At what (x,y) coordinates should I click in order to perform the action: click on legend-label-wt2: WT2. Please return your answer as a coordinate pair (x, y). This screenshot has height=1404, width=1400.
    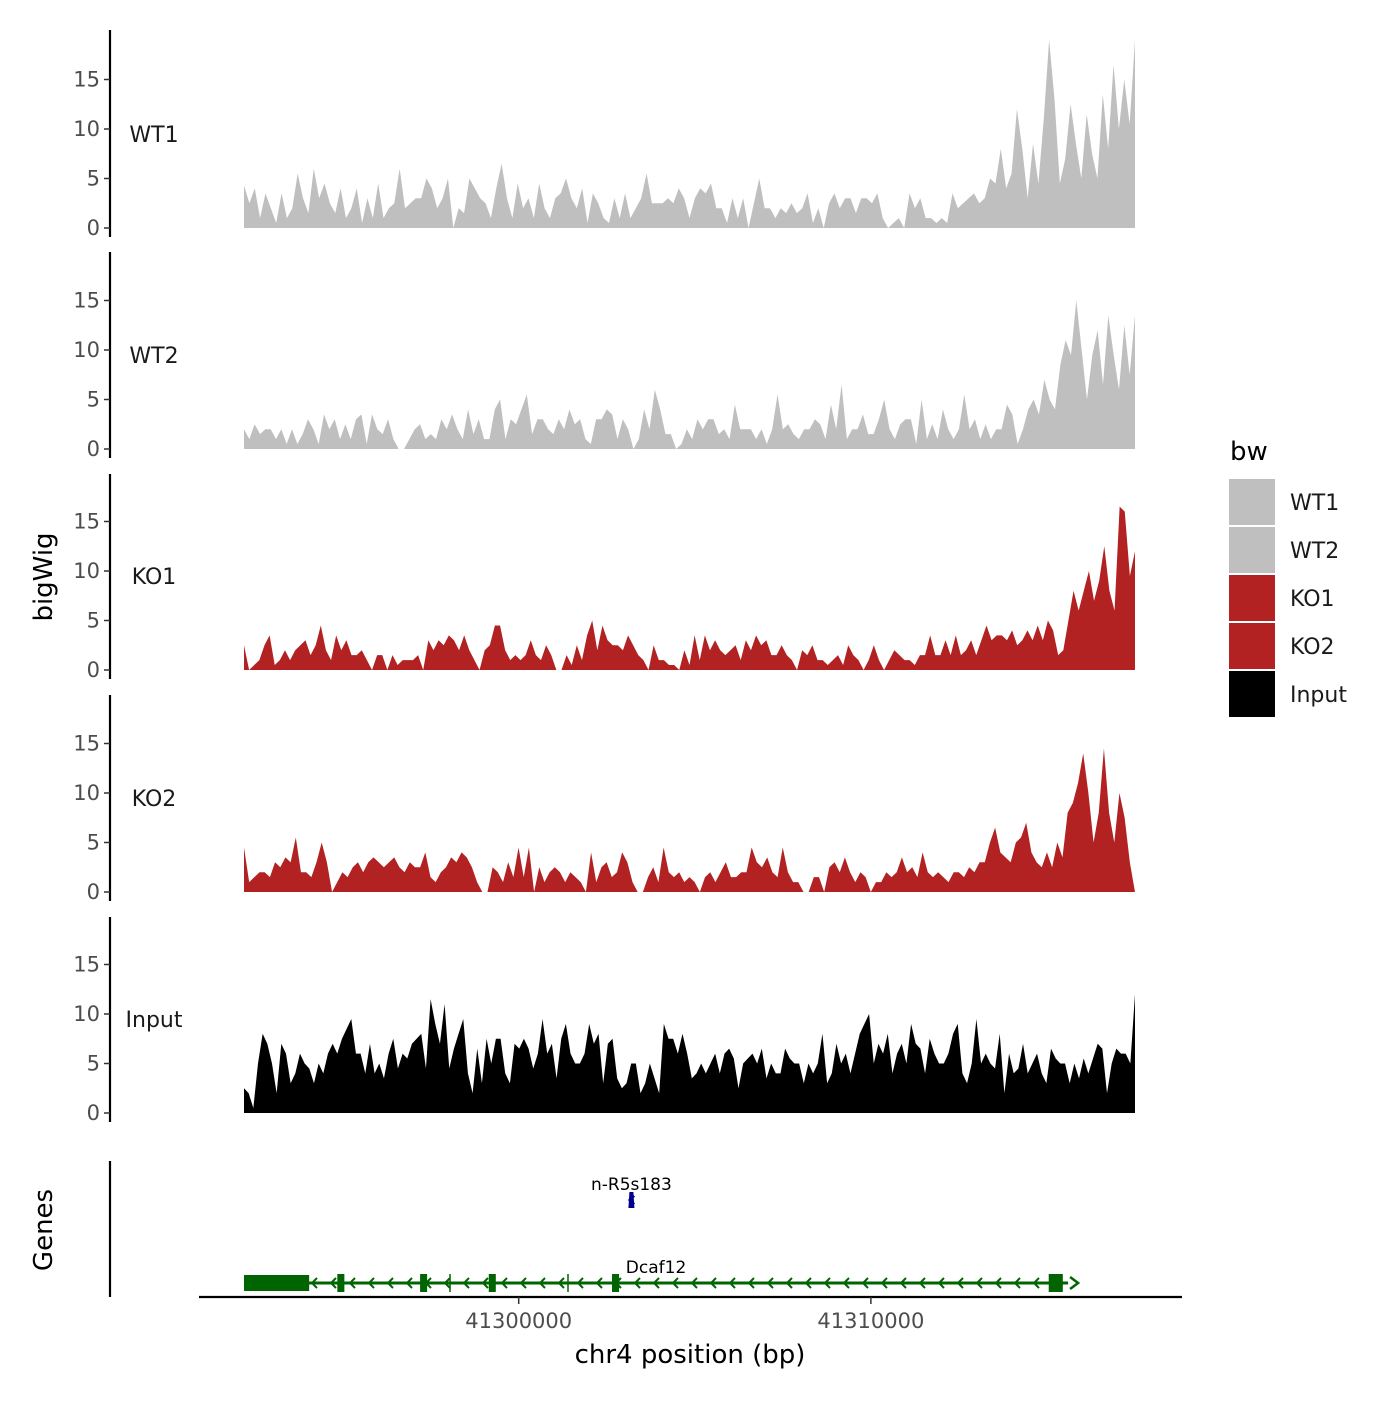
    Looking at the image, I should click on (1314, 551).